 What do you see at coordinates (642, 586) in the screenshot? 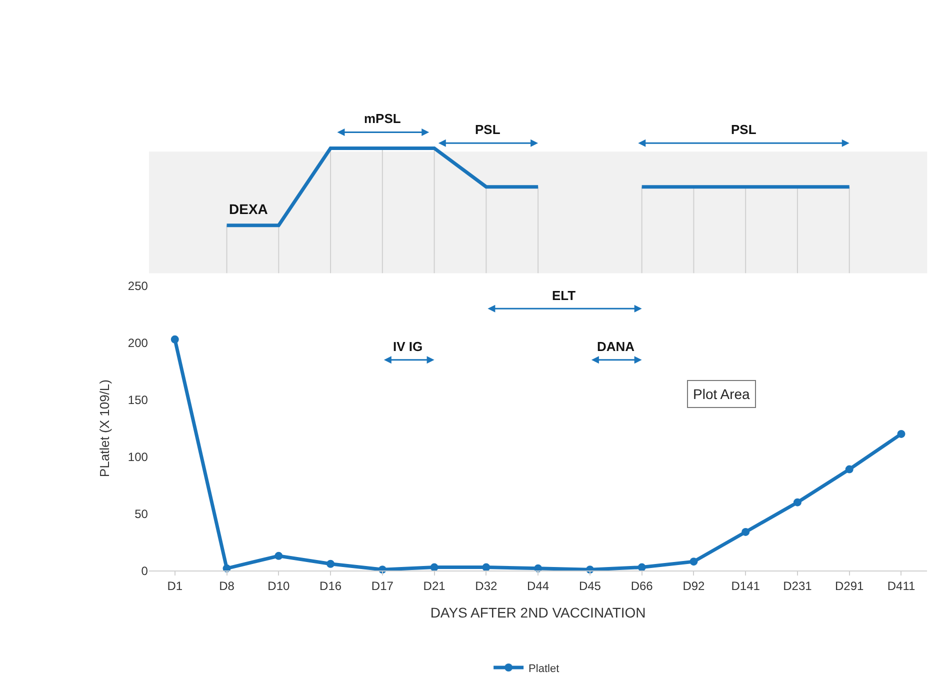
I see `x-tick-label: D66` at bounding box center [642, 586].